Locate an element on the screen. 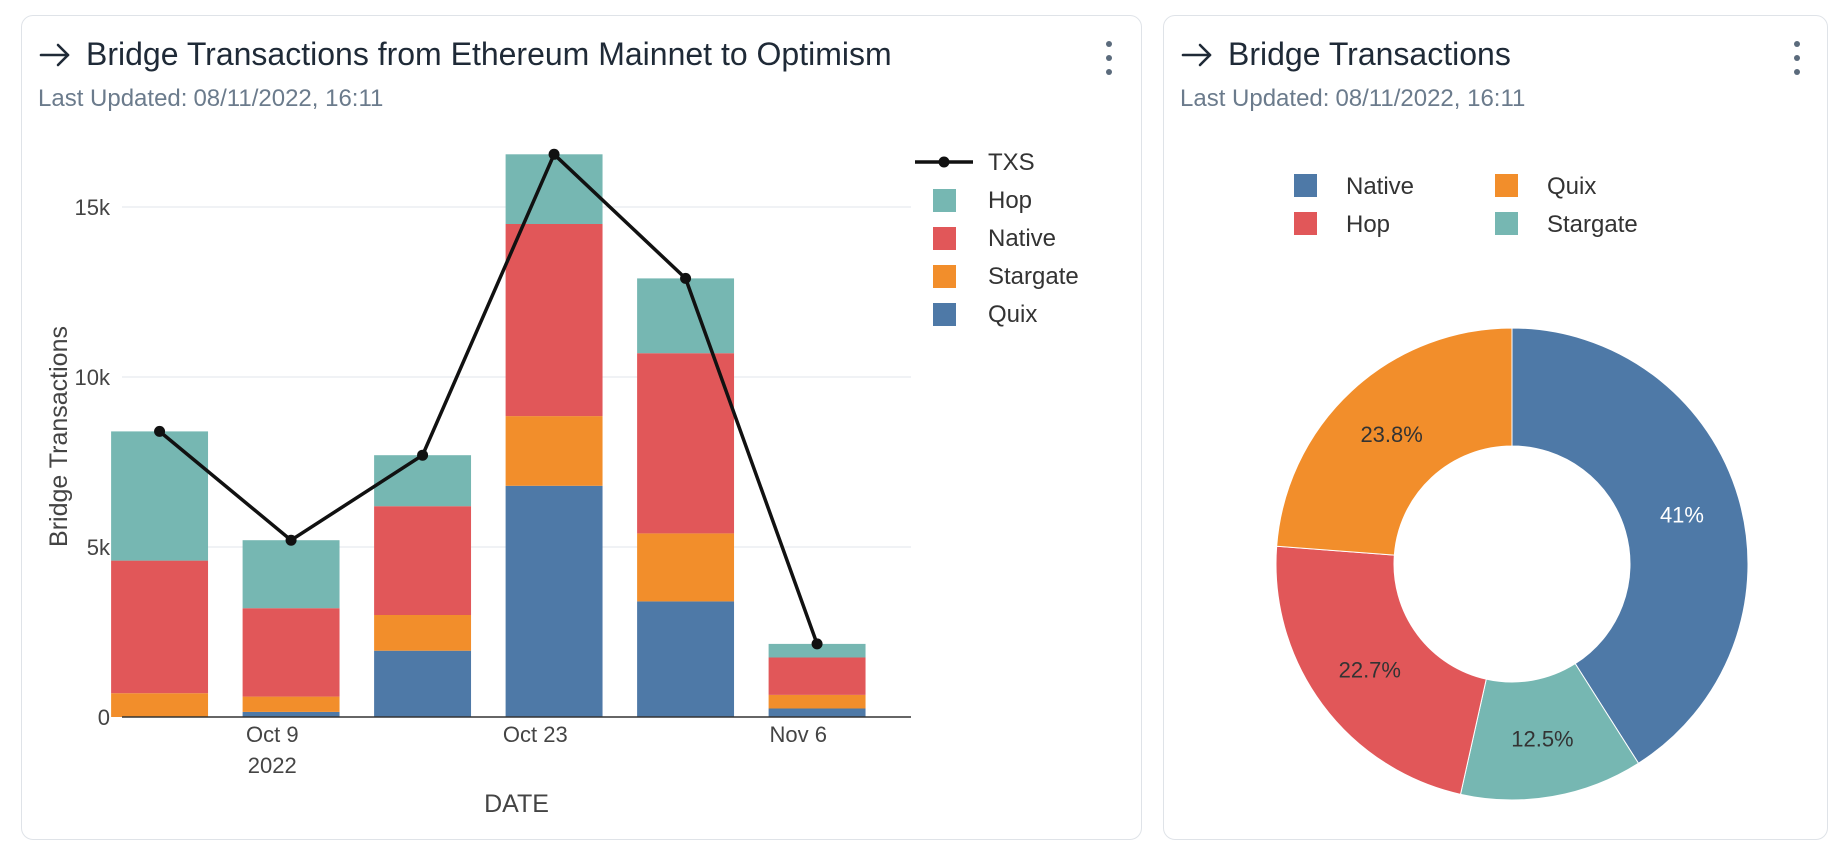  x-tick-label: Oct 9 is located at coordinates (272, 734).